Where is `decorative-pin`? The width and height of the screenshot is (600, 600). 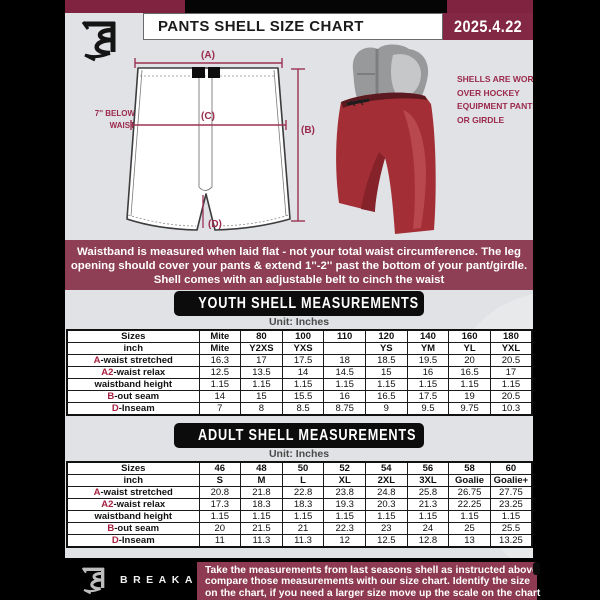
decorative-pin is located at coordinates (536, 568).